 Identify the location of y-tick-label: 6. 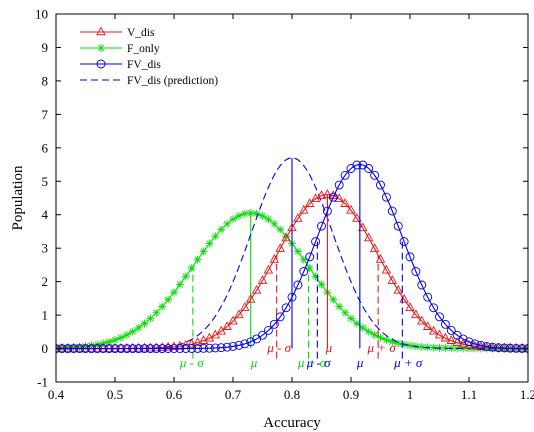
(45, 147).